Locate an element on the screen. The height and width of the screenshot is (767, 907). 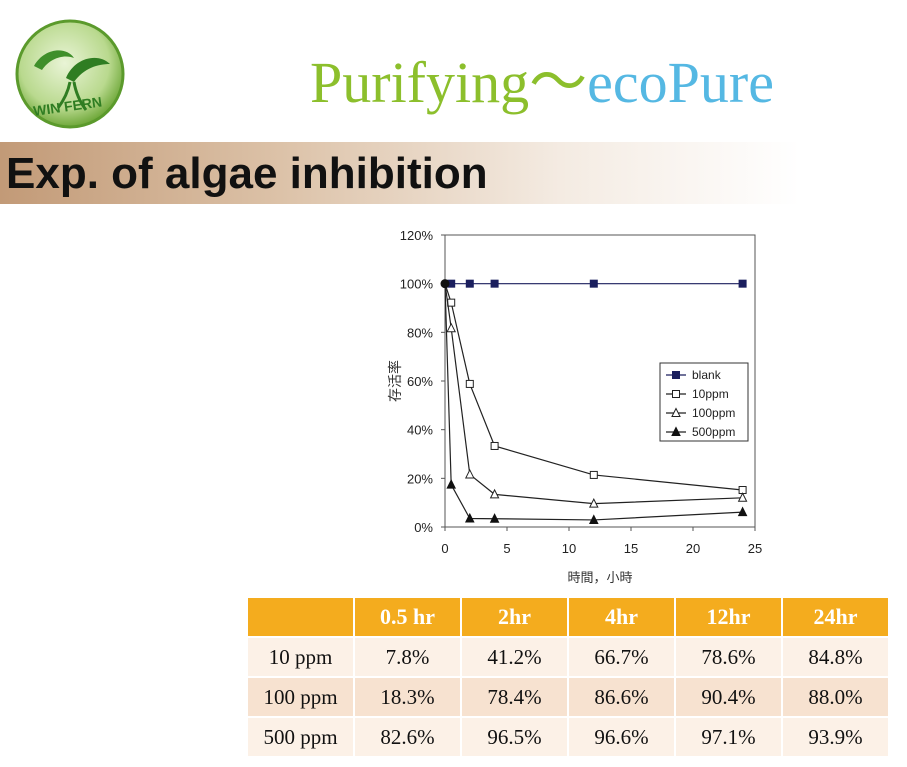
winfern-logo: WIN FERN is located at coordinates (70, 74).